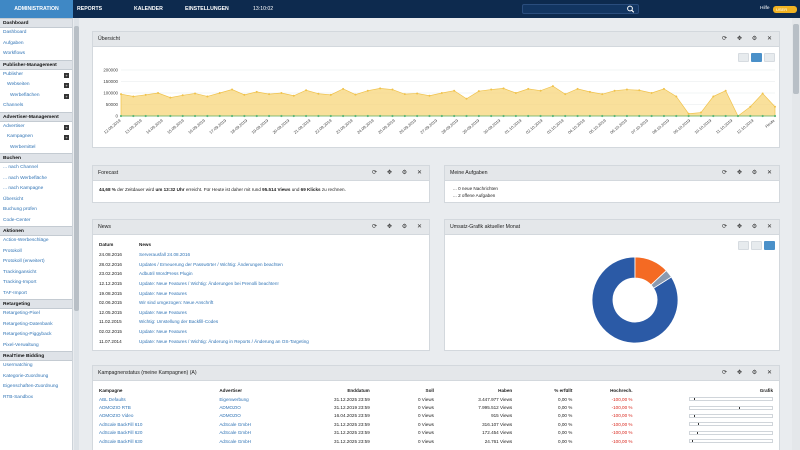  What do you see at coordinates (796, 59) in the screenshot?
I see `main-scrollbar-thumb` at bounding box center [796, 59].